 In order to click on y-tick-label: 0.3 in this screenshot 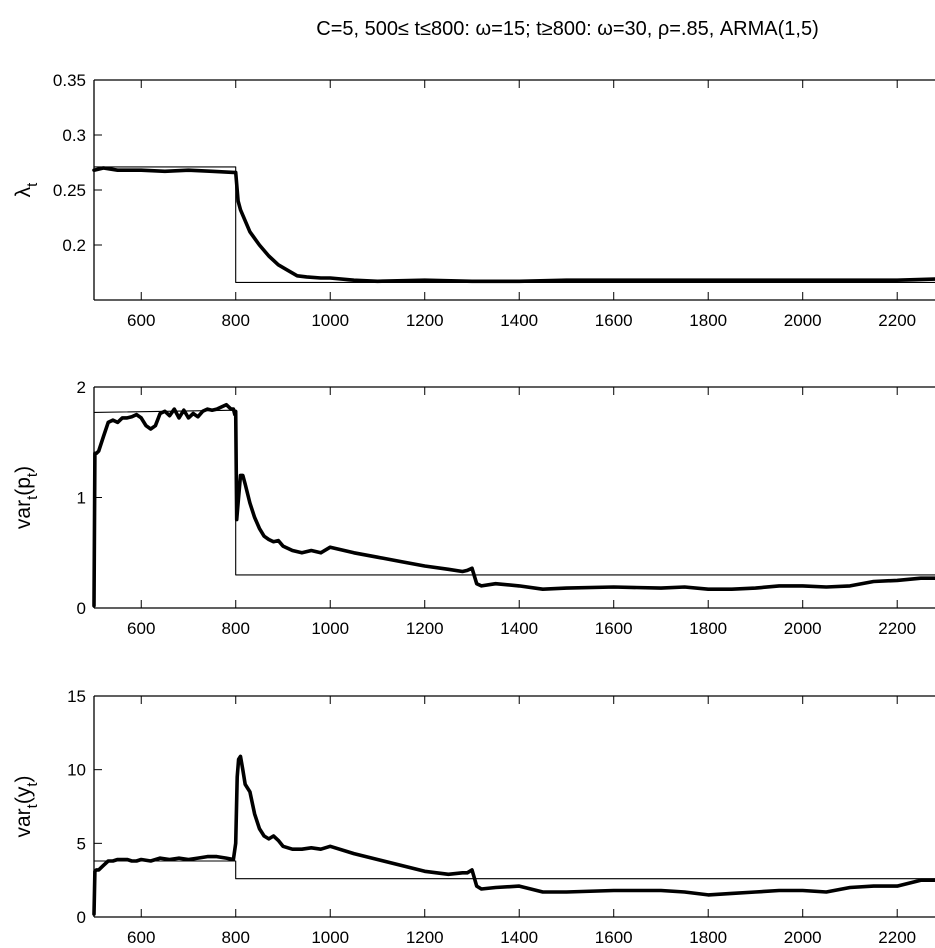, I will do `click(74, 135)`.